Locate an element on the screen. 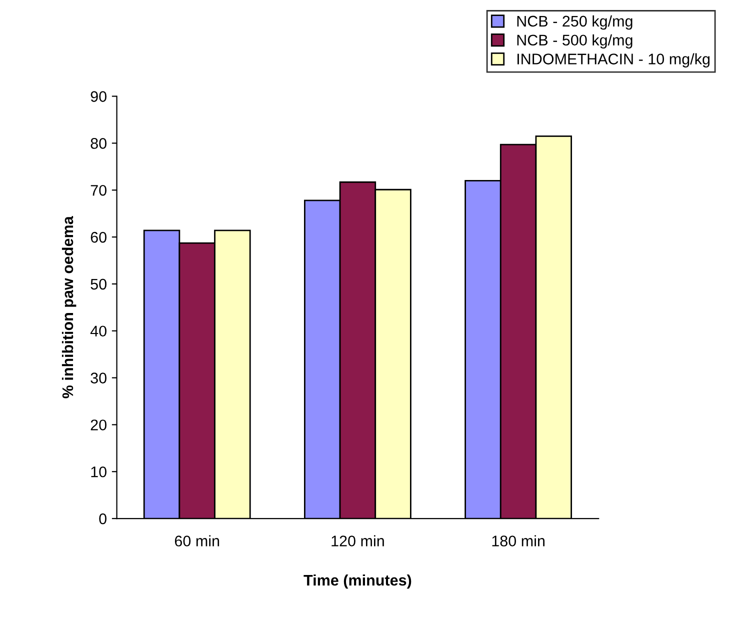 The image size is (730, 621). y-tick-label: 20 is located at coordinates (98, 425).